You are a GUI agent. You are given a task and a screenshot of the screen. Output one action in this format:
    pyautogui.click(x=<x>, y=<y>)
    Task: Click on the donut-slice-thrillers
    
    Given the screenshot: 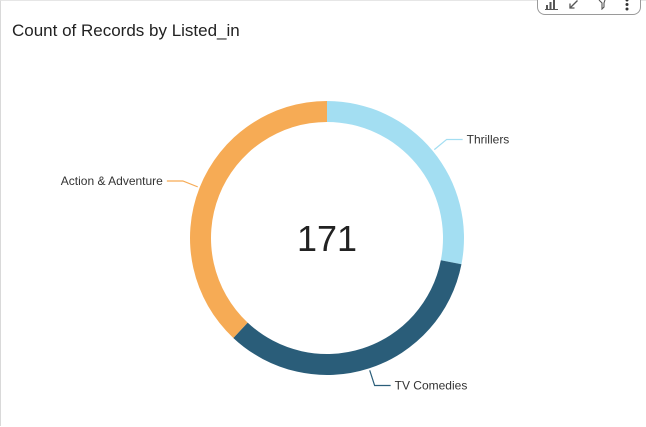 What is the action you would take?
    pyautogui.click(x=395, y=183)
    